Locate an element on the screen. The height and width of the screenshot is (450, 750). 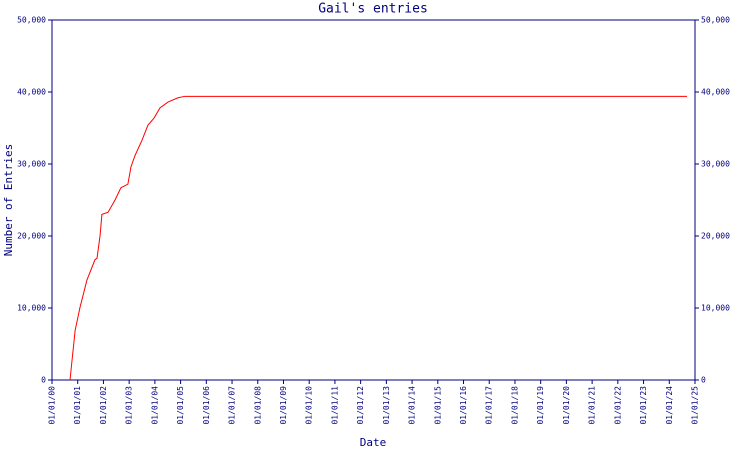
x-tick-label: 01/01/15 is located at coordinates (437, 405).